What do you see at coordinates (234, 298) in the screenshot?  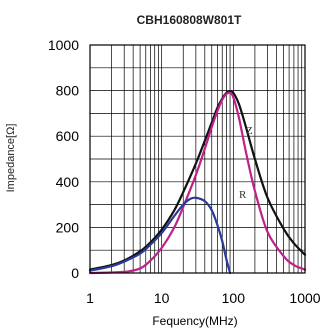 I see `x-tick-label: 100` at bounding box center [234, 298].